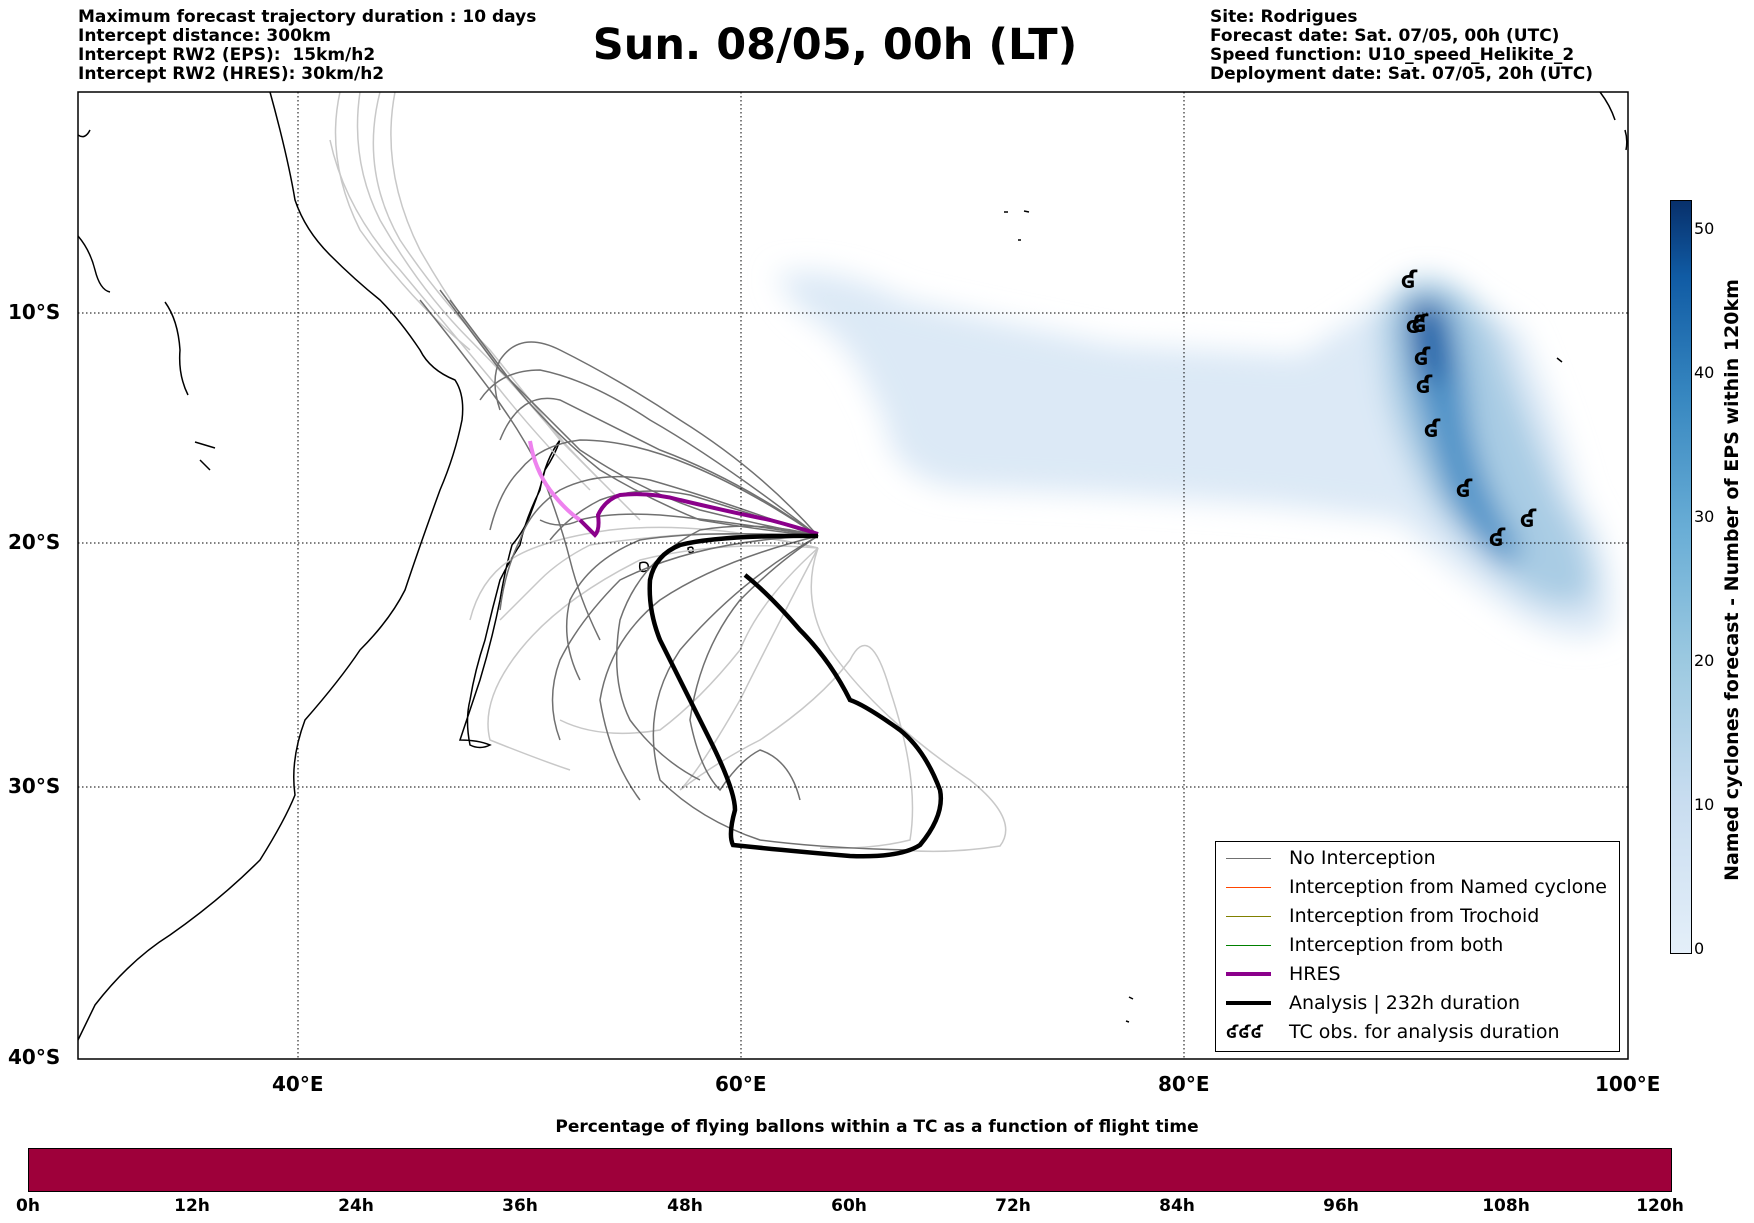  I want to click on header-line: Intercept RW2 (HRES): 30km/h2, so click(231, 74).